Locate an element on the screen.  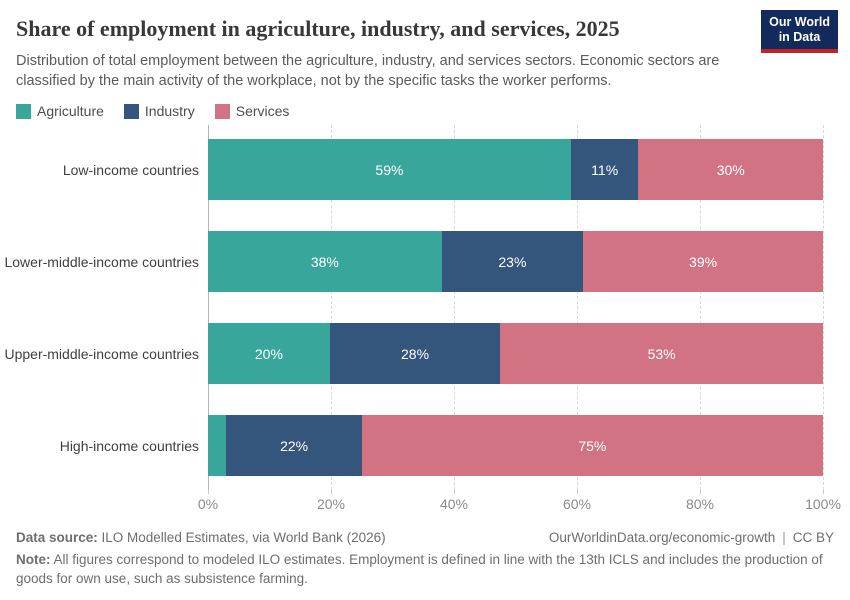
bar-segment-agriculture is located at coordinates (217, 446).